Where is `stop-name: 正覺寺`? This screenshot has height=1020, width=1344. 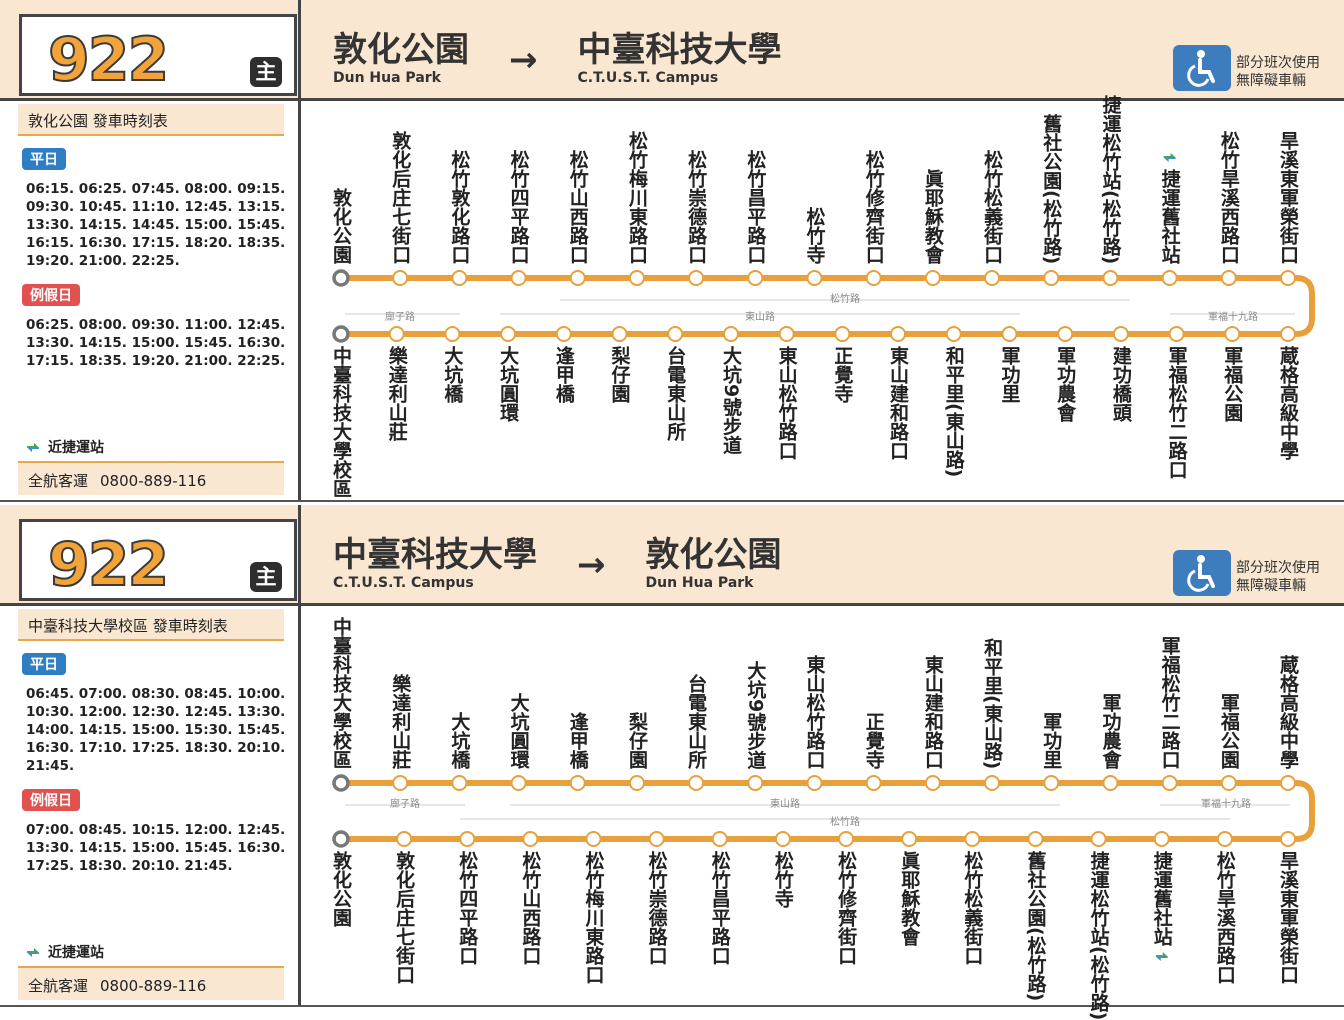 stop-name: 正覺寺 is located at coordinates (873, 740).